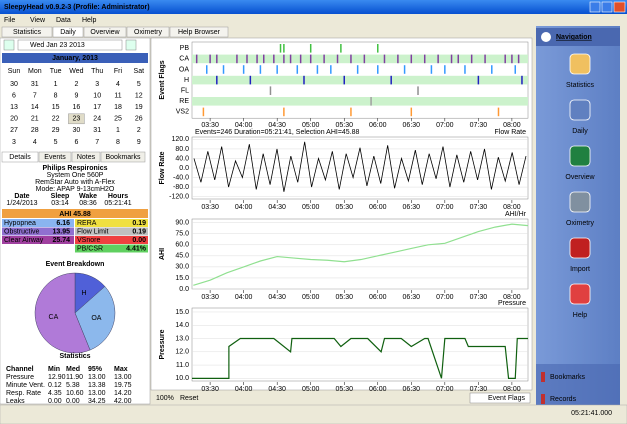  What do you see at coordinates (580, 315) in the screenshot?
I see `nav-item: Help` at bounding box center [580, 315].